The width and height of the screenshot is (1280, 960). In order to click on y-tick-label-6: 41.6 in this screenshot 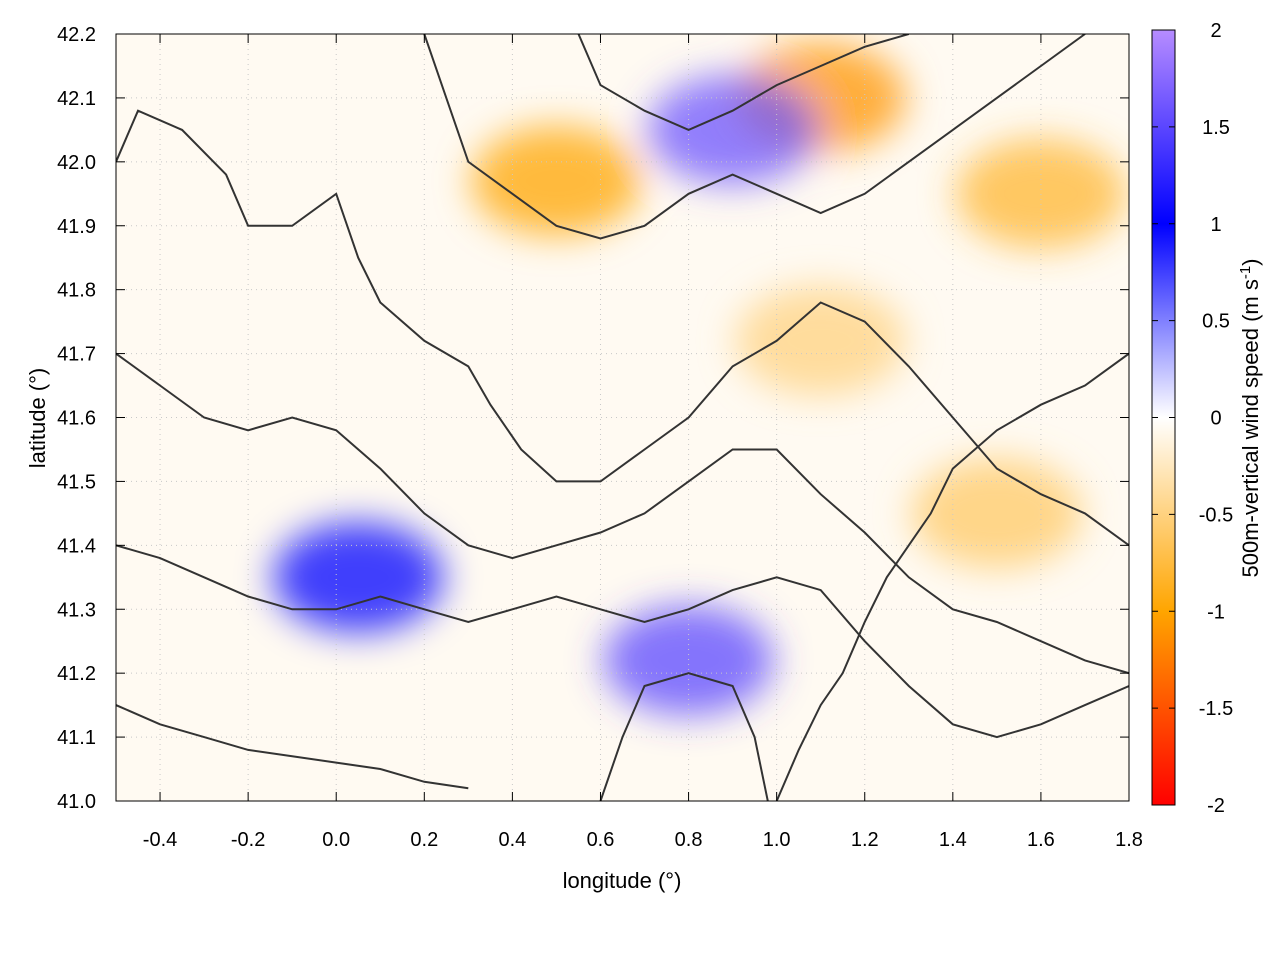, I will do `click(76, 419)`.